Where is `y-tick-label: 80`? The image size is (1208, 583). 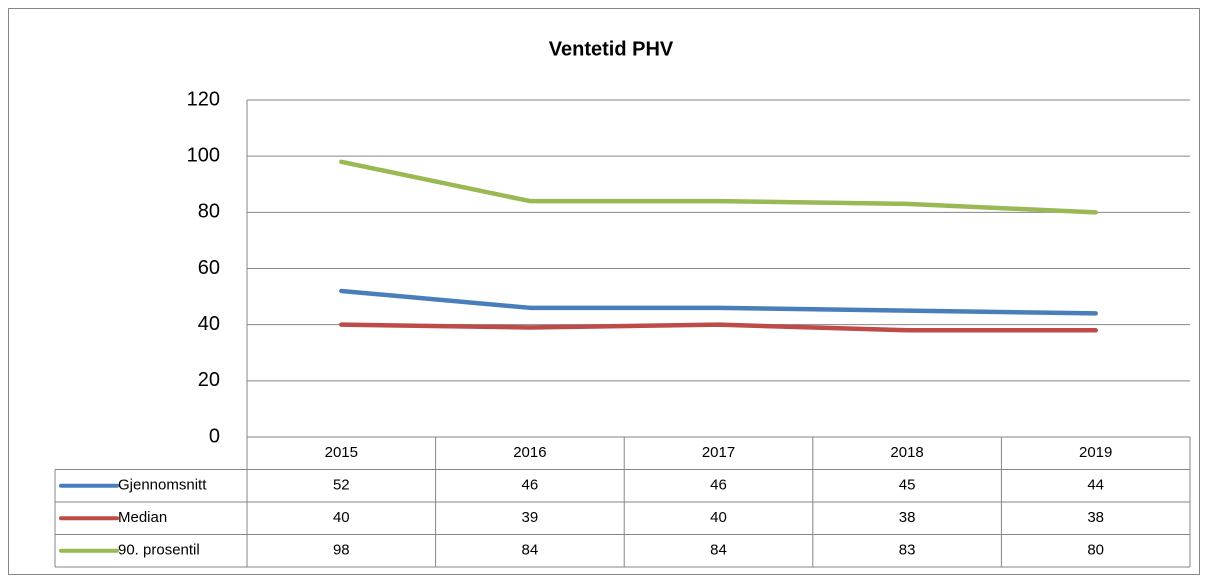
y-tick-label: 80 is located at coordinates (209, 212).